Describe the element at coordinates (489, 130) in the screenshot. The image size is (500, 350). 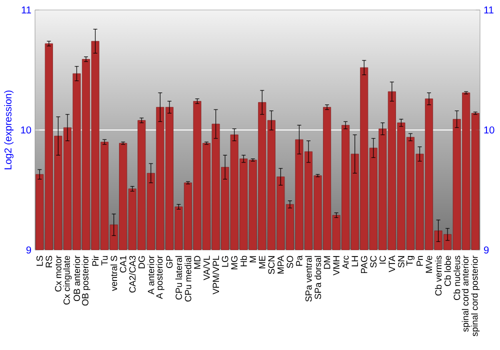
I see `y2-tick-label: 10` at that location.